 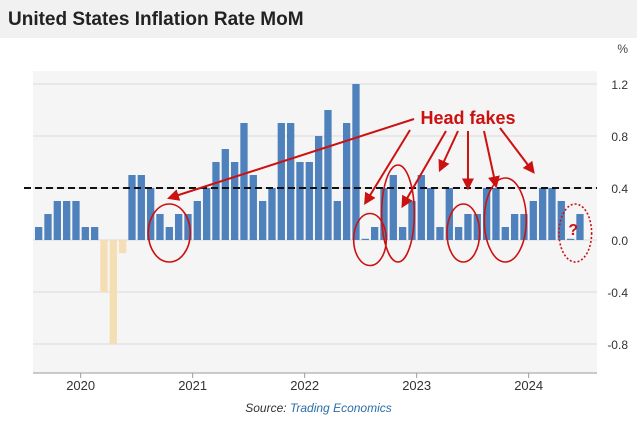 What do you see at coordinates (156, 19) in the screenshot?
I see `chart-title: United States Inflation Rate MoM` at bounding box center [156, 19].